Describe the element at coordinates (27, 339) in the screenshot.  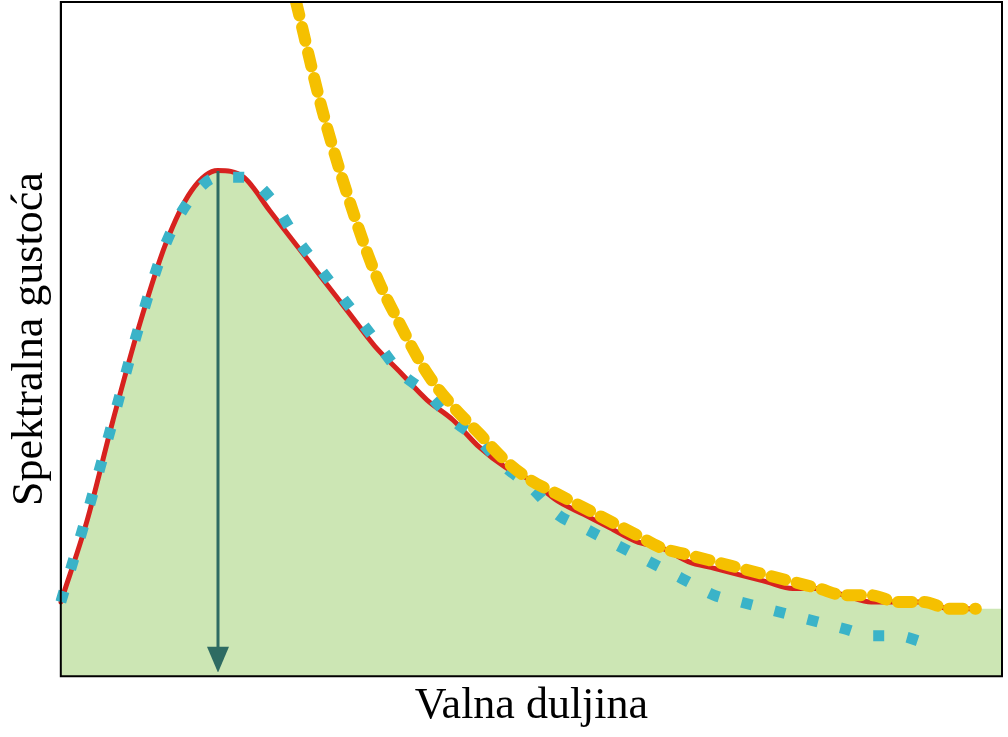
I see `y-axis-title: Spektralna gustoća` at that location.